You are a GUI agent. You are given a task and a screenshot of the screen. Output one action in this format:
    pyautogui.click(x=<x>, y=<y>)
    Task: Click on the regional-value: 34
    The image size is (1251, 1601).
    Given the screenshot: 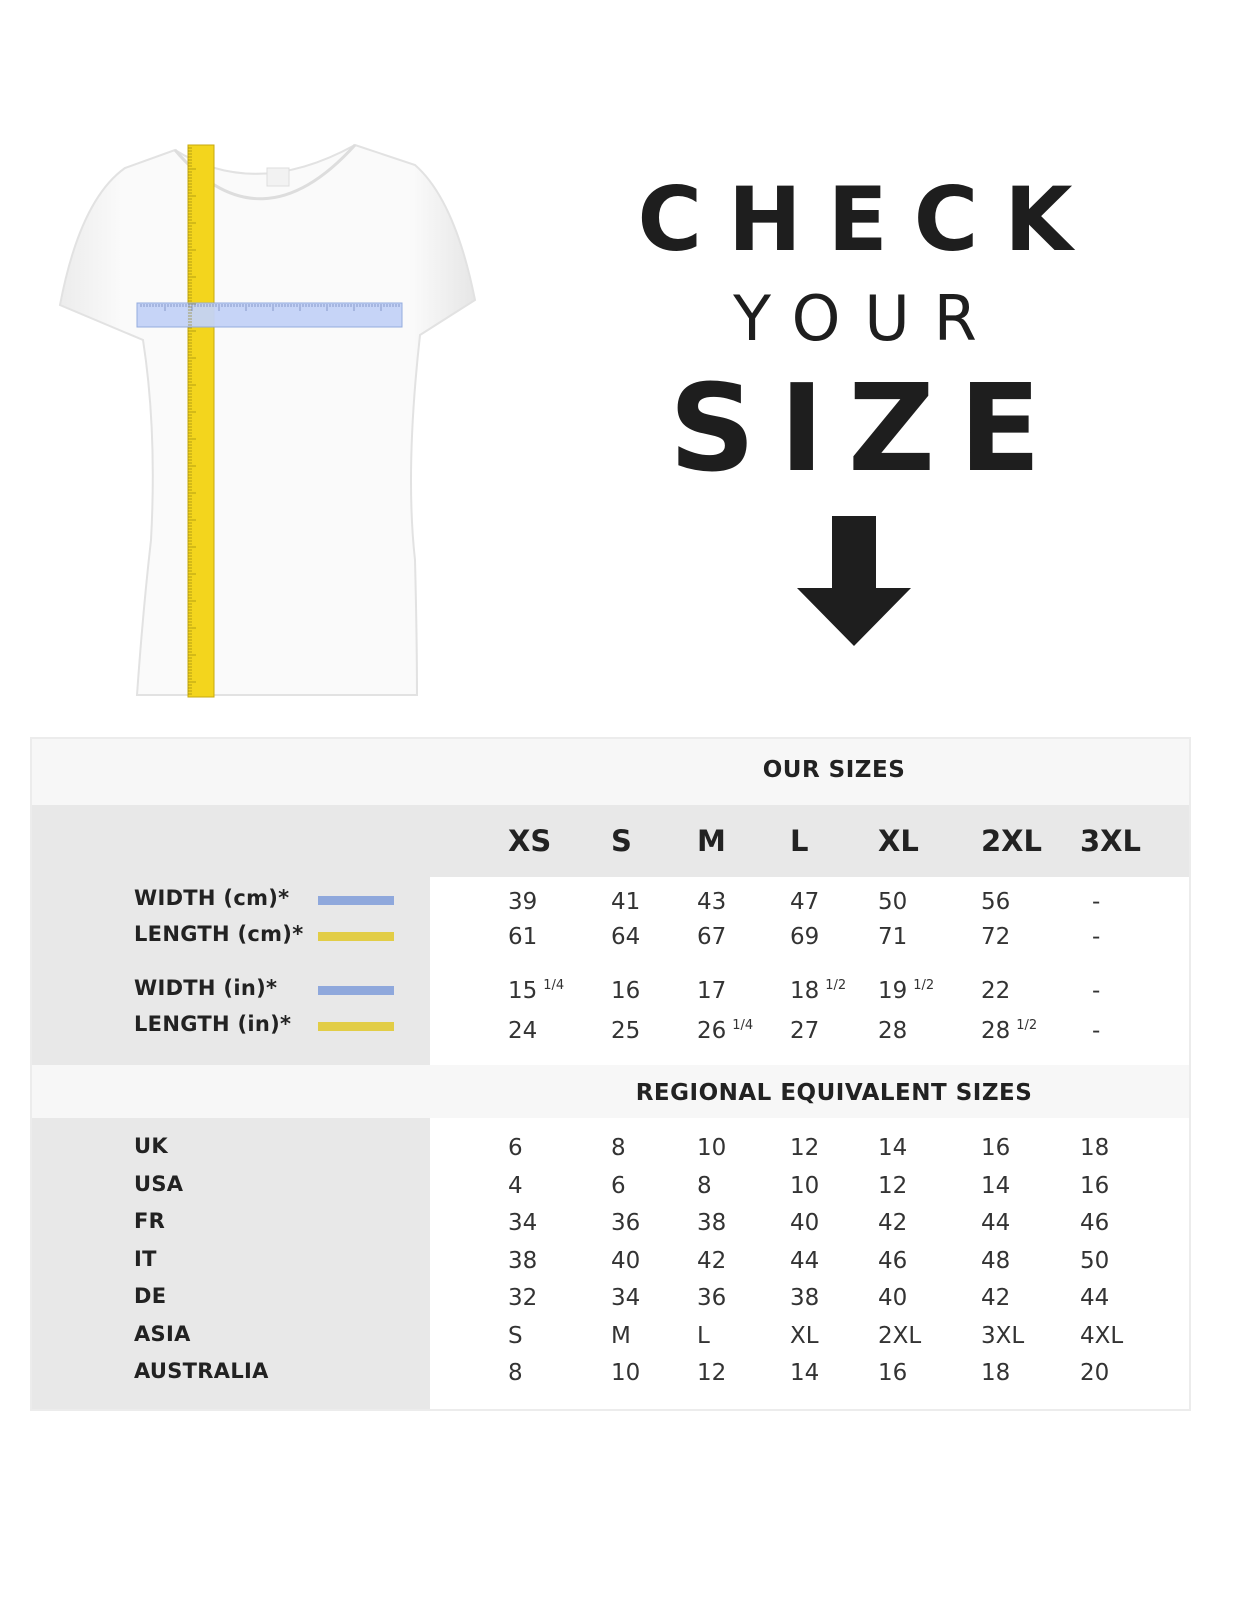 What is the action you would take?
    pyautogui.click(x=626, y=1298)
    